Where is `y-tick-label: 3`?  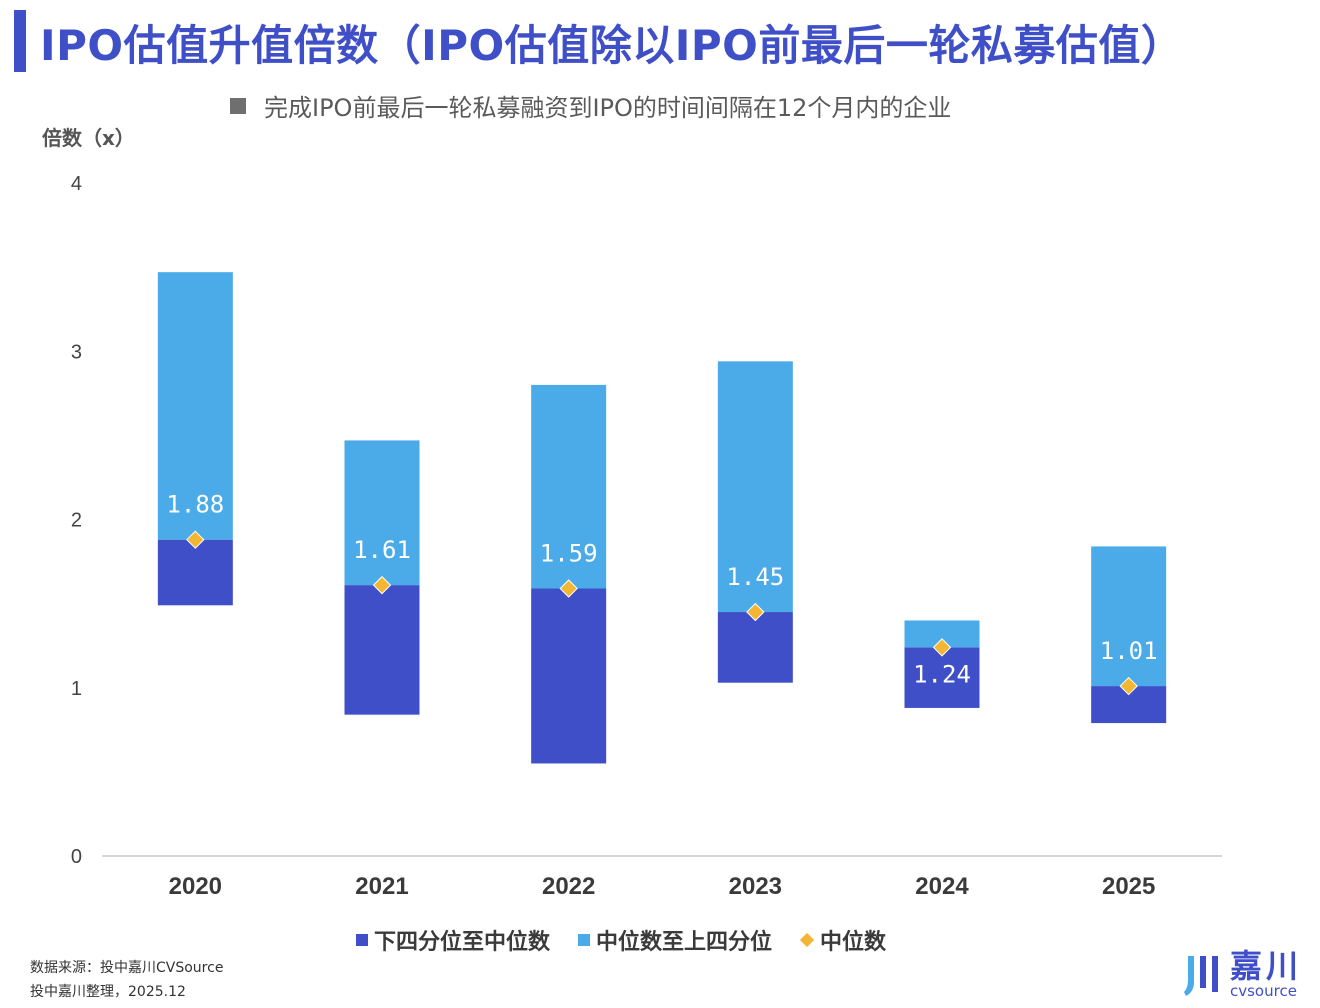 y-tick-label: 3 is located at coordinates (76, 352).